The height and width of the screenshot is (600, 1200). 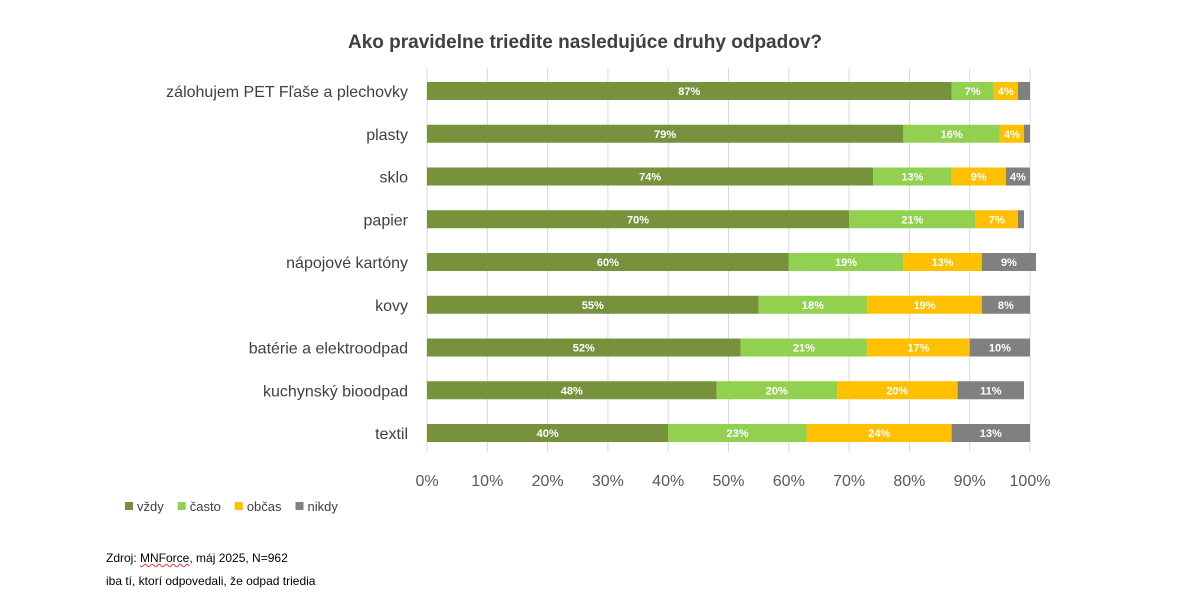 What do you see at coordinates (638, 220) in the screenshot?
I see `data-label: 70%` at bounding box center [638, 220].